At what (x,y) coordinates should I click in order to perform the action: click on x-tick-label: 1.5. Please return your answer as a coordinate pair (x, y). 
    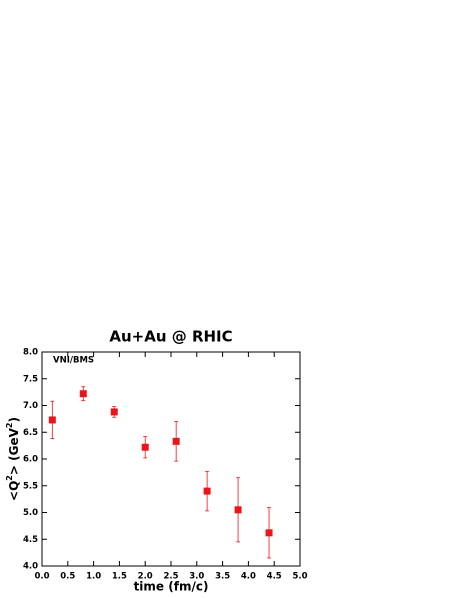
    Looking at the image, I should click on (119, 577).